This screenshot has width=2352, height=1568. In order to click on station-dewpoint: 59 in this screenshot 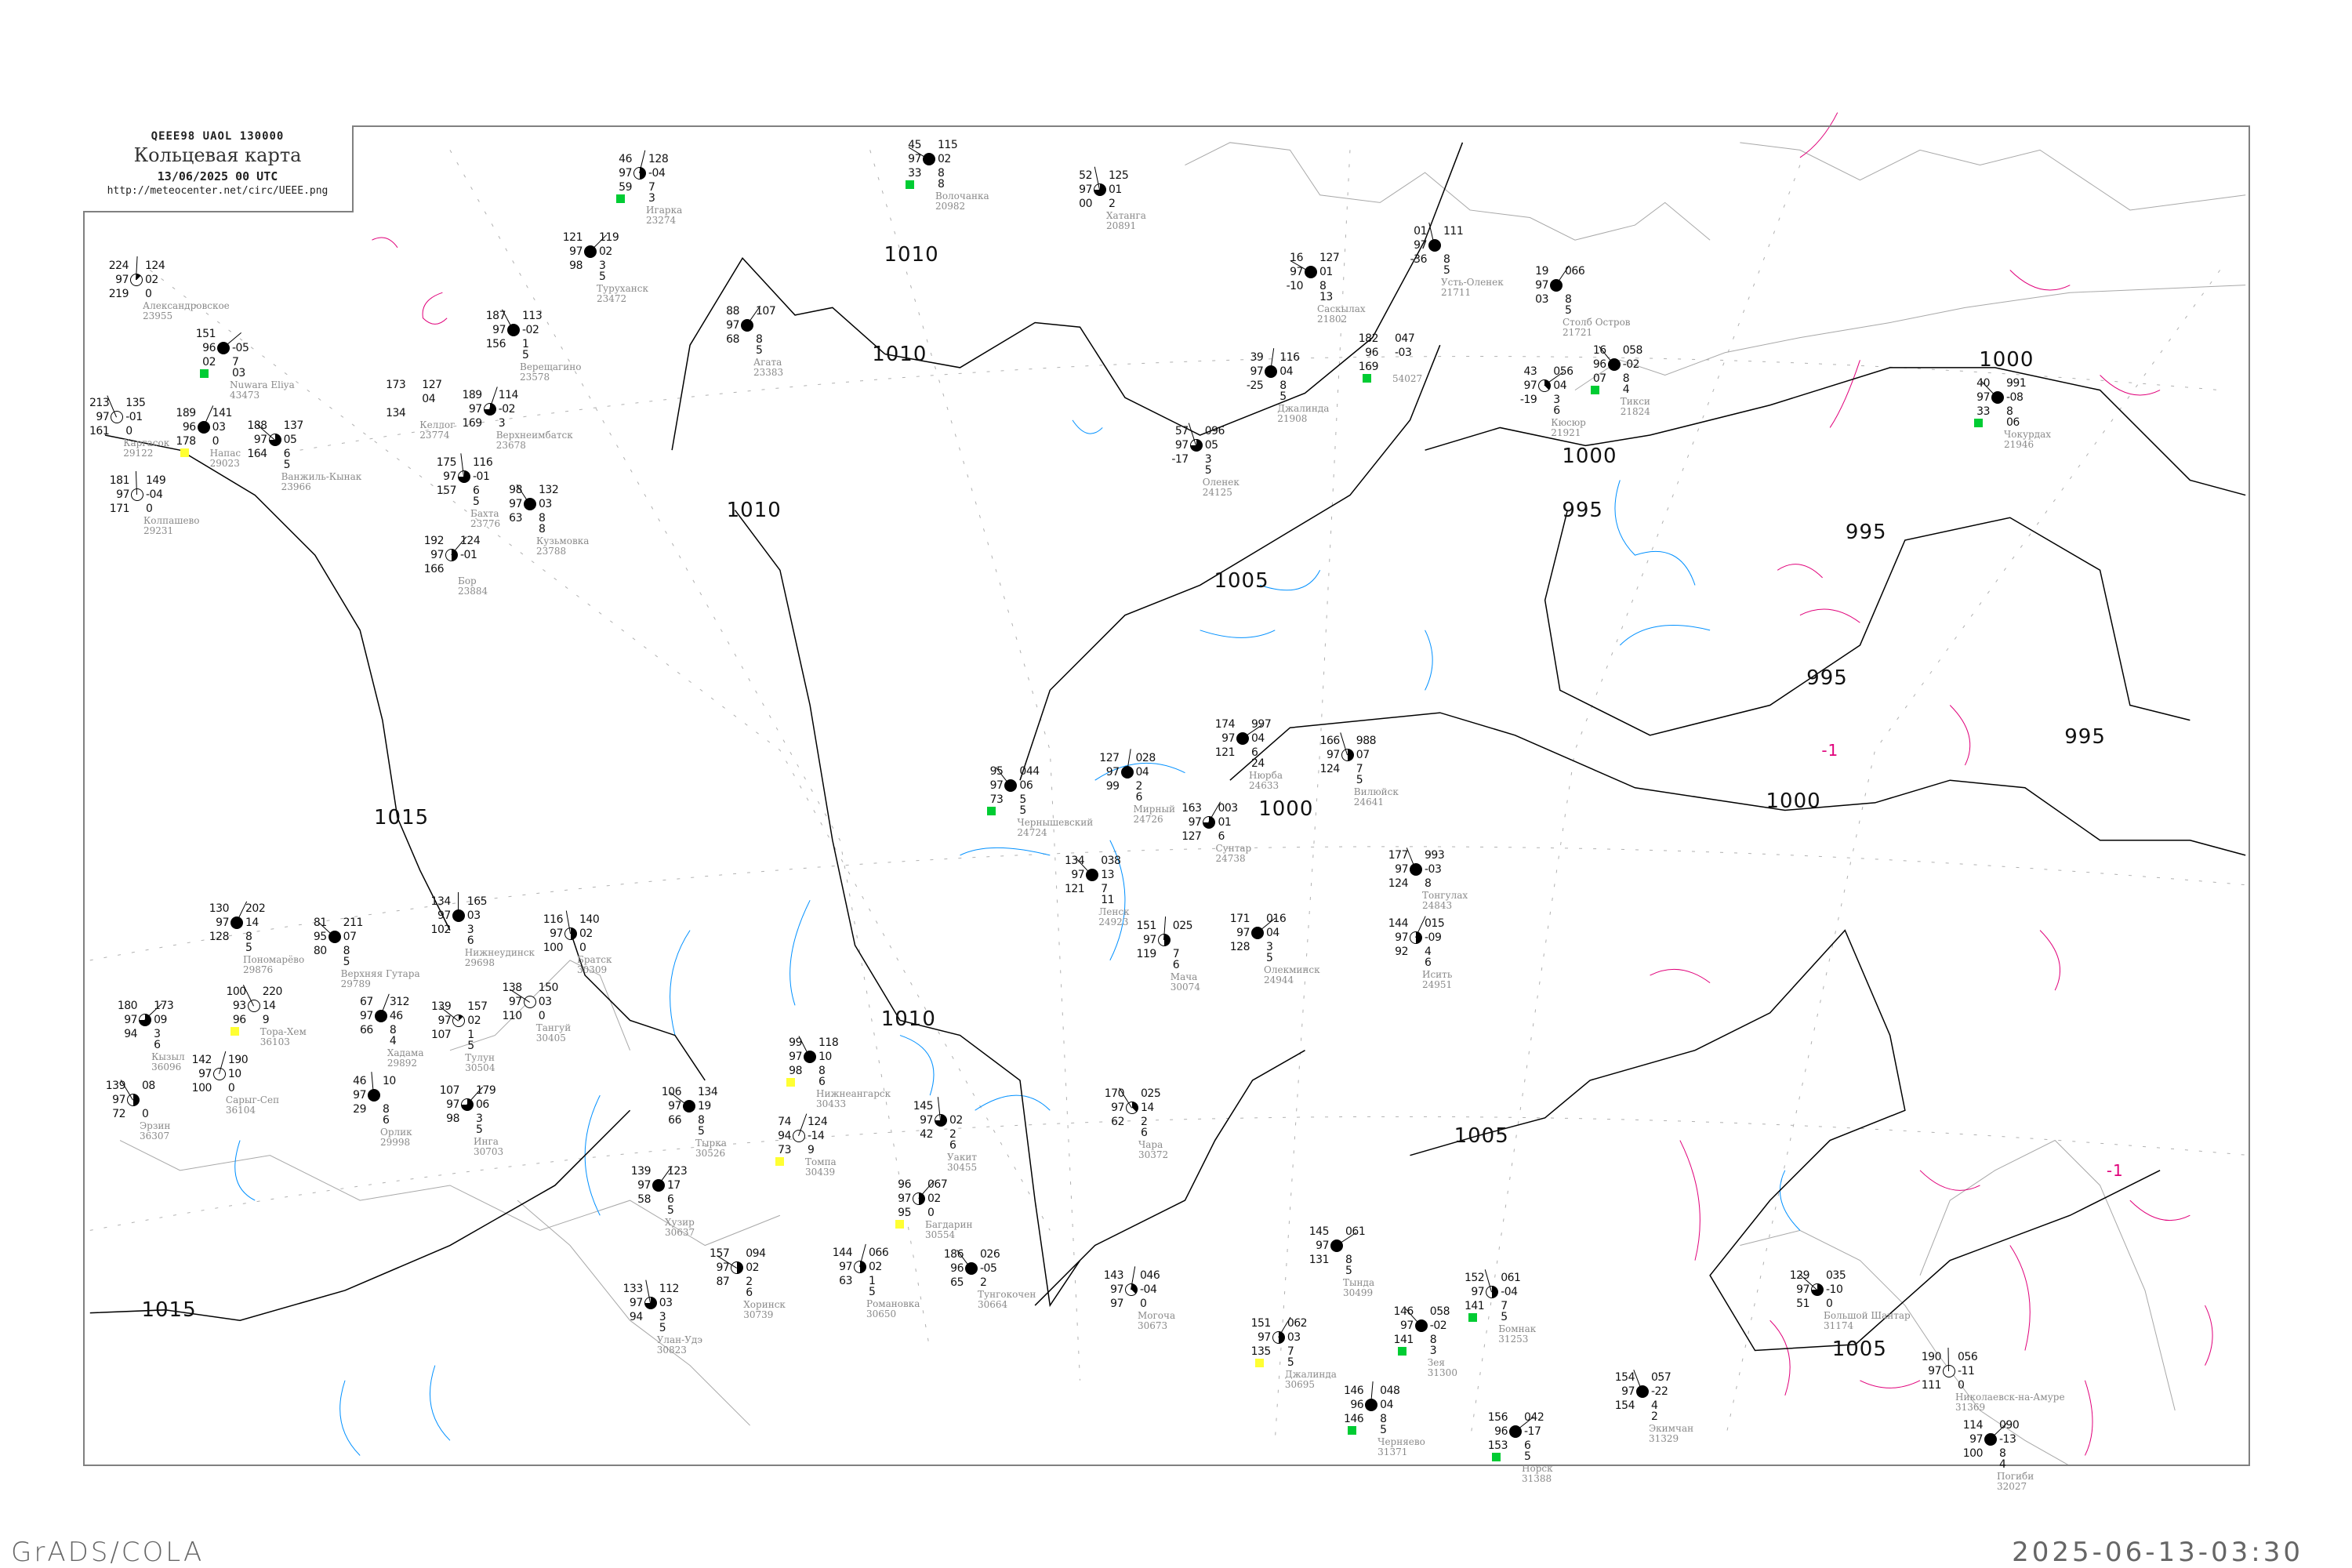, I will do `click(625, 187)`.